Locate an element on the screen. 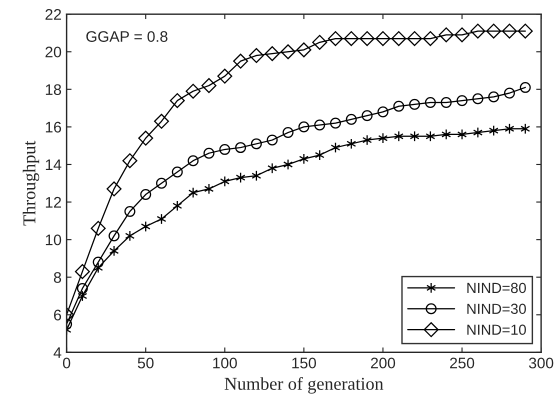 The image size is (555, 405). y-tick-label: 6 is located at coordinates (58, 315).